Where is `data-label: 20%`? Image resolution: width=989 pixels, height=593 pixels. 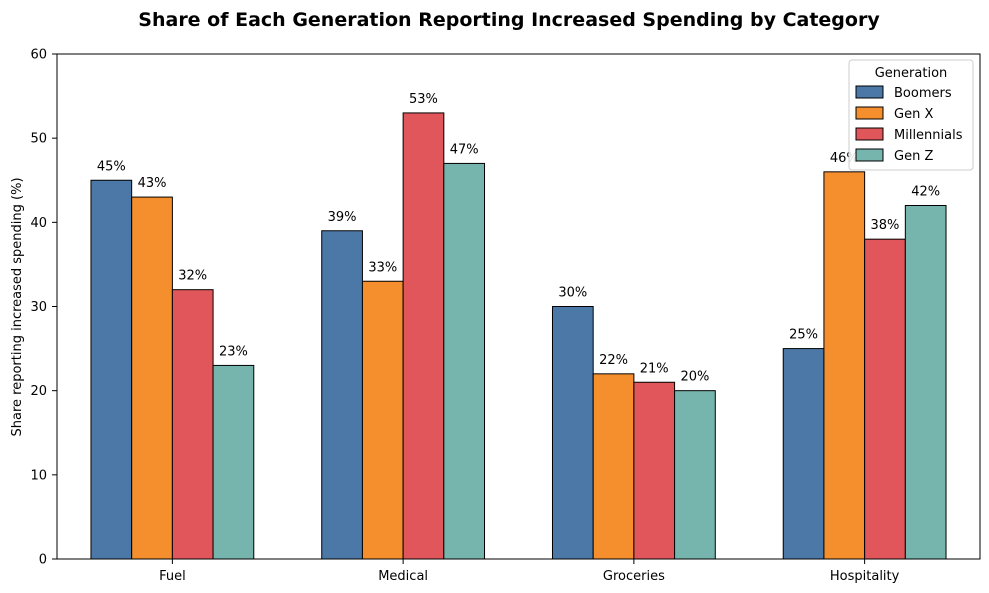 data-label: 20% is located at coordinates (694, 377).